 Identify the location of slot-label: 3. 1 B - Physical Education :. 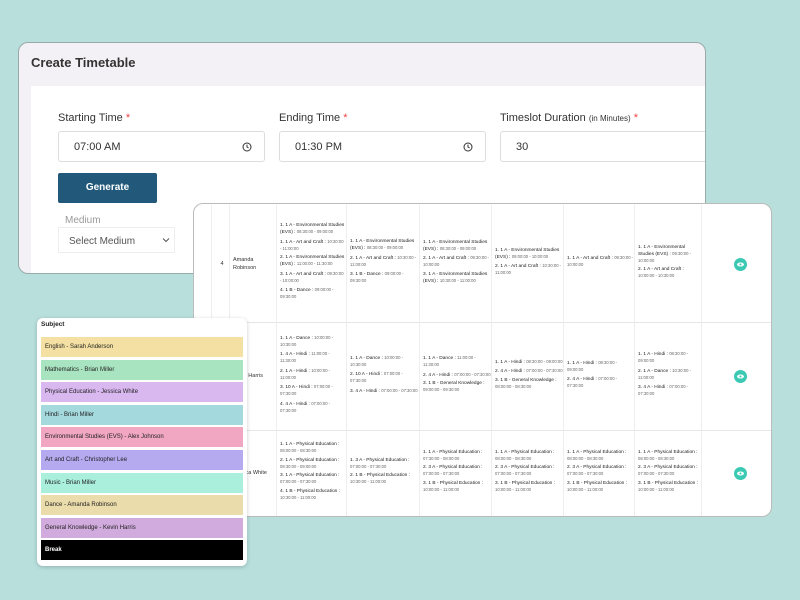
(668, 483).